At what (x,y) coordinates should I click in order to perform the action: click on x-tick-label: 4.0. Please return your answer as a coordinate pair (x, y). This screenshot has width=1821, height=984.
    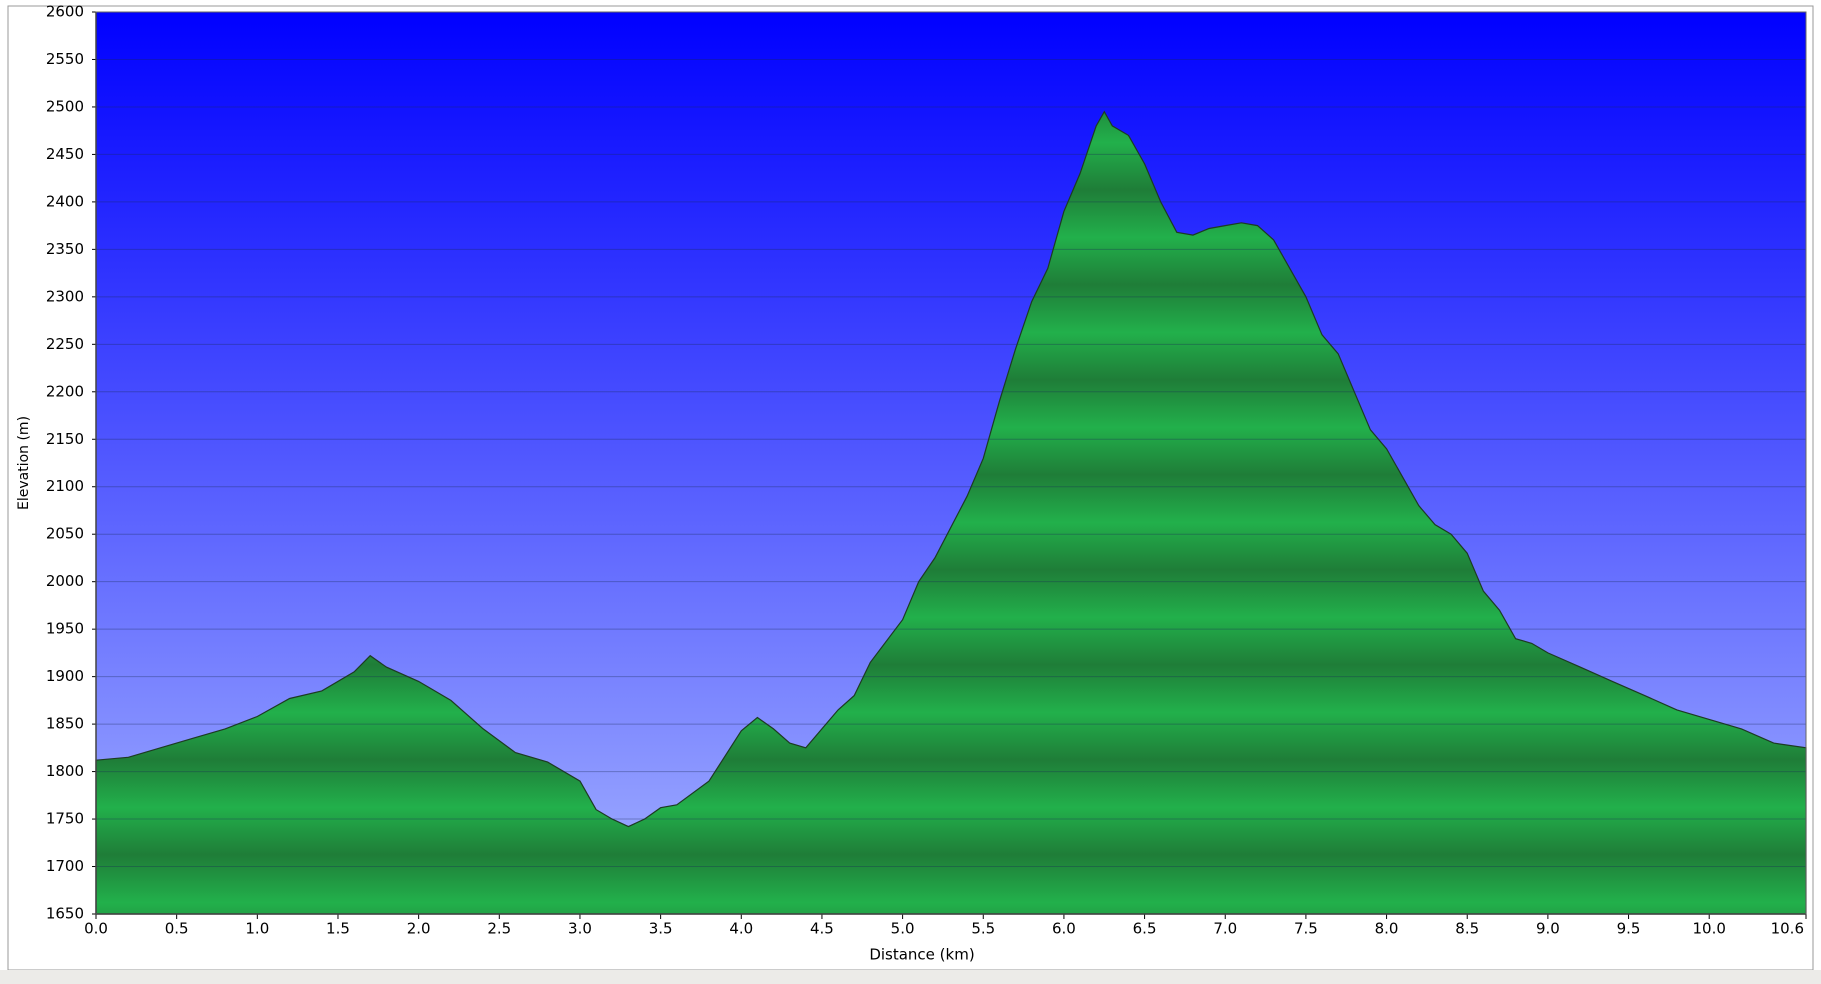
    Looking at the image, I should click on (741, 929).